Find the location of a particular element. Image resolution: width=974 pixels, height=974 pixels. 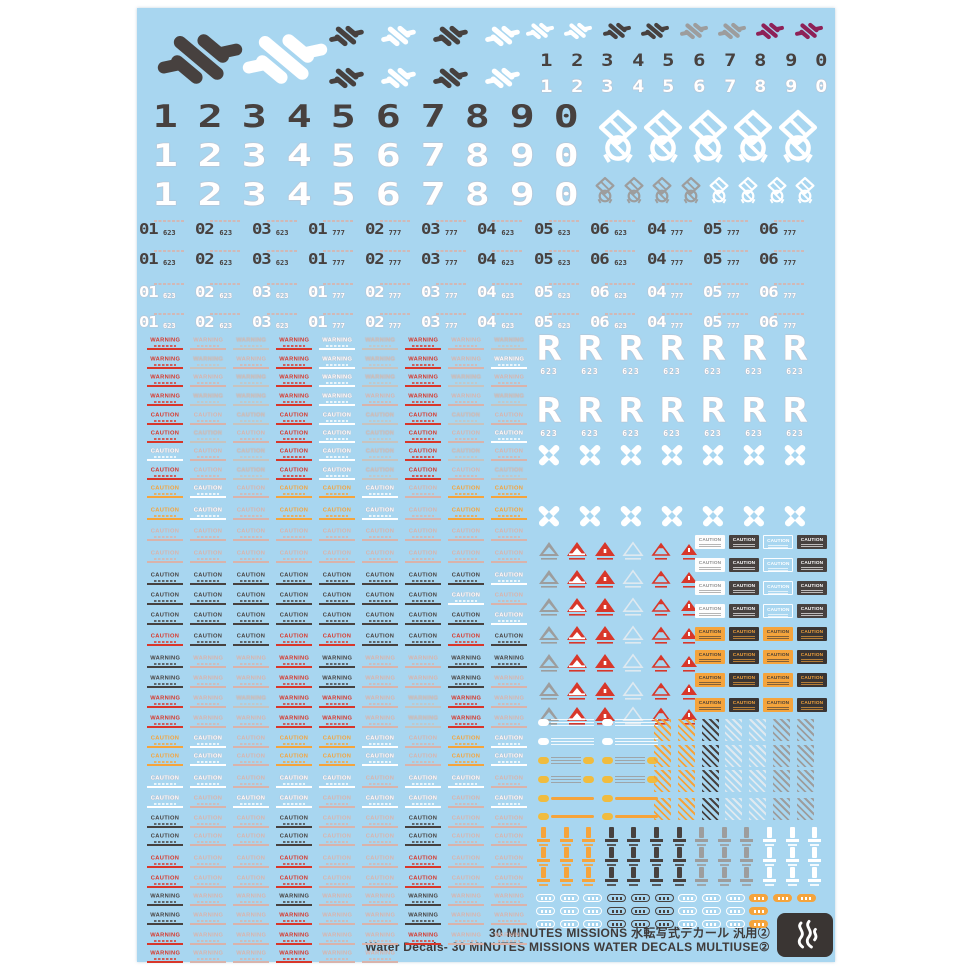

warning-triangle-icon is located at coordinates (577, 691).